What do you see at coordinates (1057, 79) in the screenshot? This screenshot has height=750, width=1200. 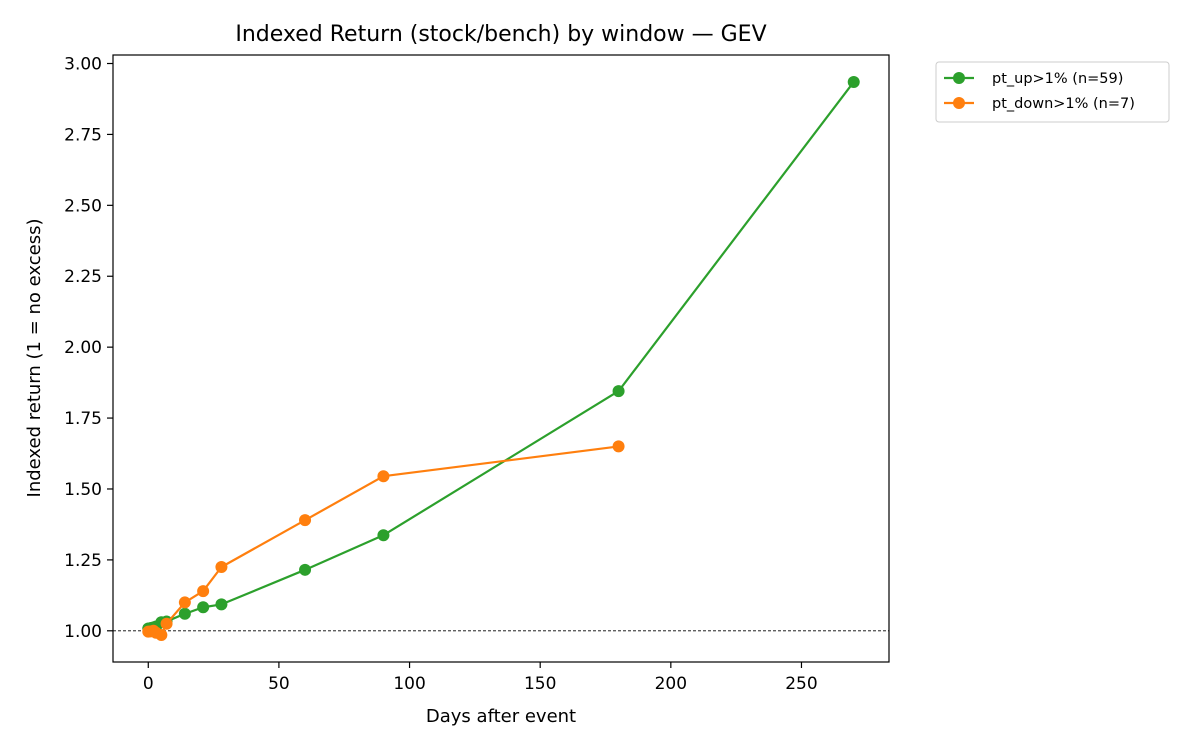 I see `legend-label: pt_up>1% (n=59)` at bounding box center [1057, 79].